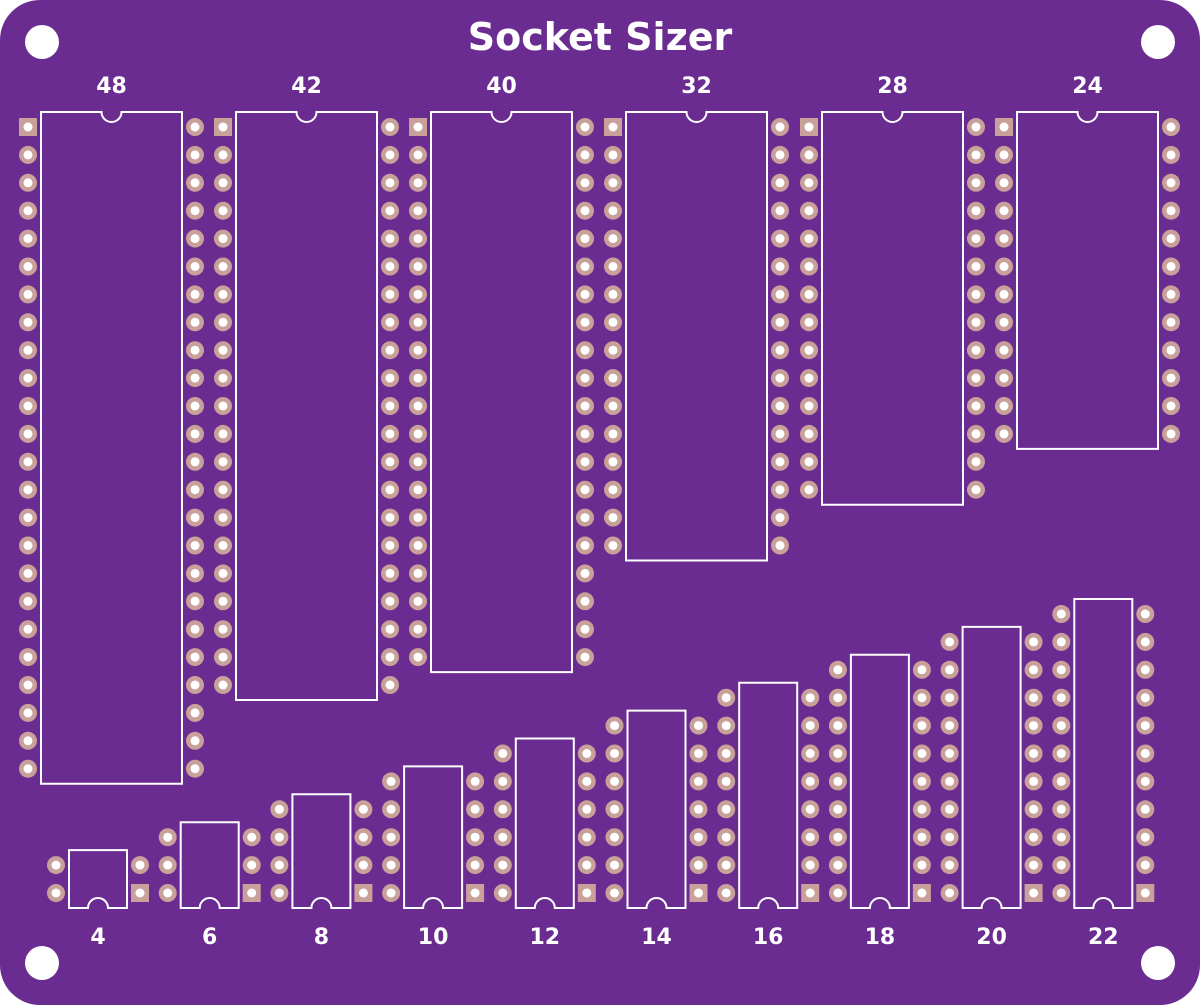 This screenshot has width=1200, height=1005. Describe the element at coordinates (433, 857) in the screenshot. I see `socket-10-pin: 10` at that location.